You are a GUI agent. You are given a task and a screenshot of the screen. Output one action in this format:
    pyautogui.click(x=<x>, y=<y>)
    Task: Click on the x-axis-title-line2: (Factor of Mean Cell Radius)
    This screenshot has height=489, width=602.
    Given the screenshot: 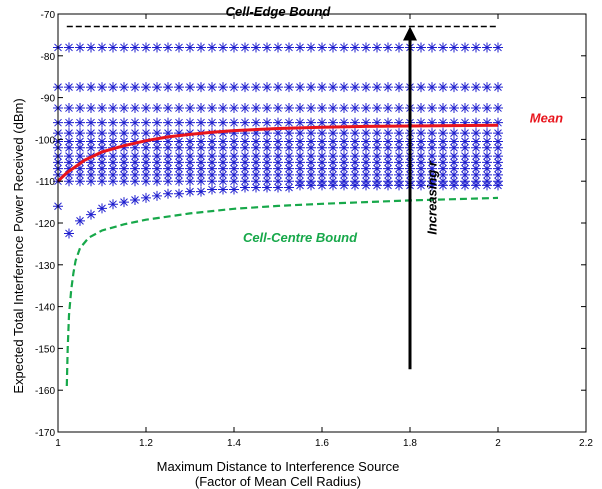 What is the action you would take?
    pyautogui.click(x=278, y=481)
    